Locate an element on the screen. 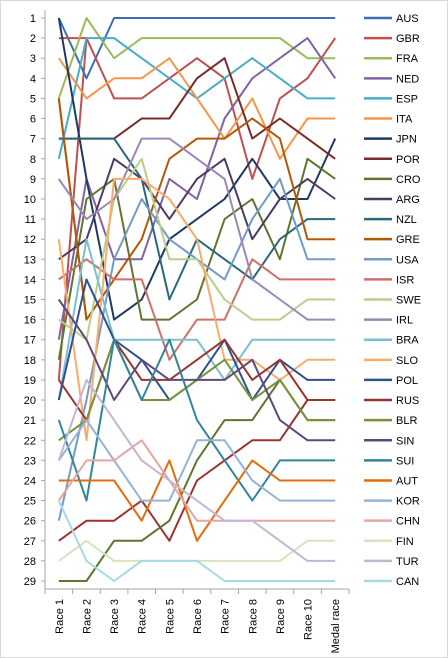 The image size is (448, 658). y-tick-label: 18 is located at coordinates (30, 361).